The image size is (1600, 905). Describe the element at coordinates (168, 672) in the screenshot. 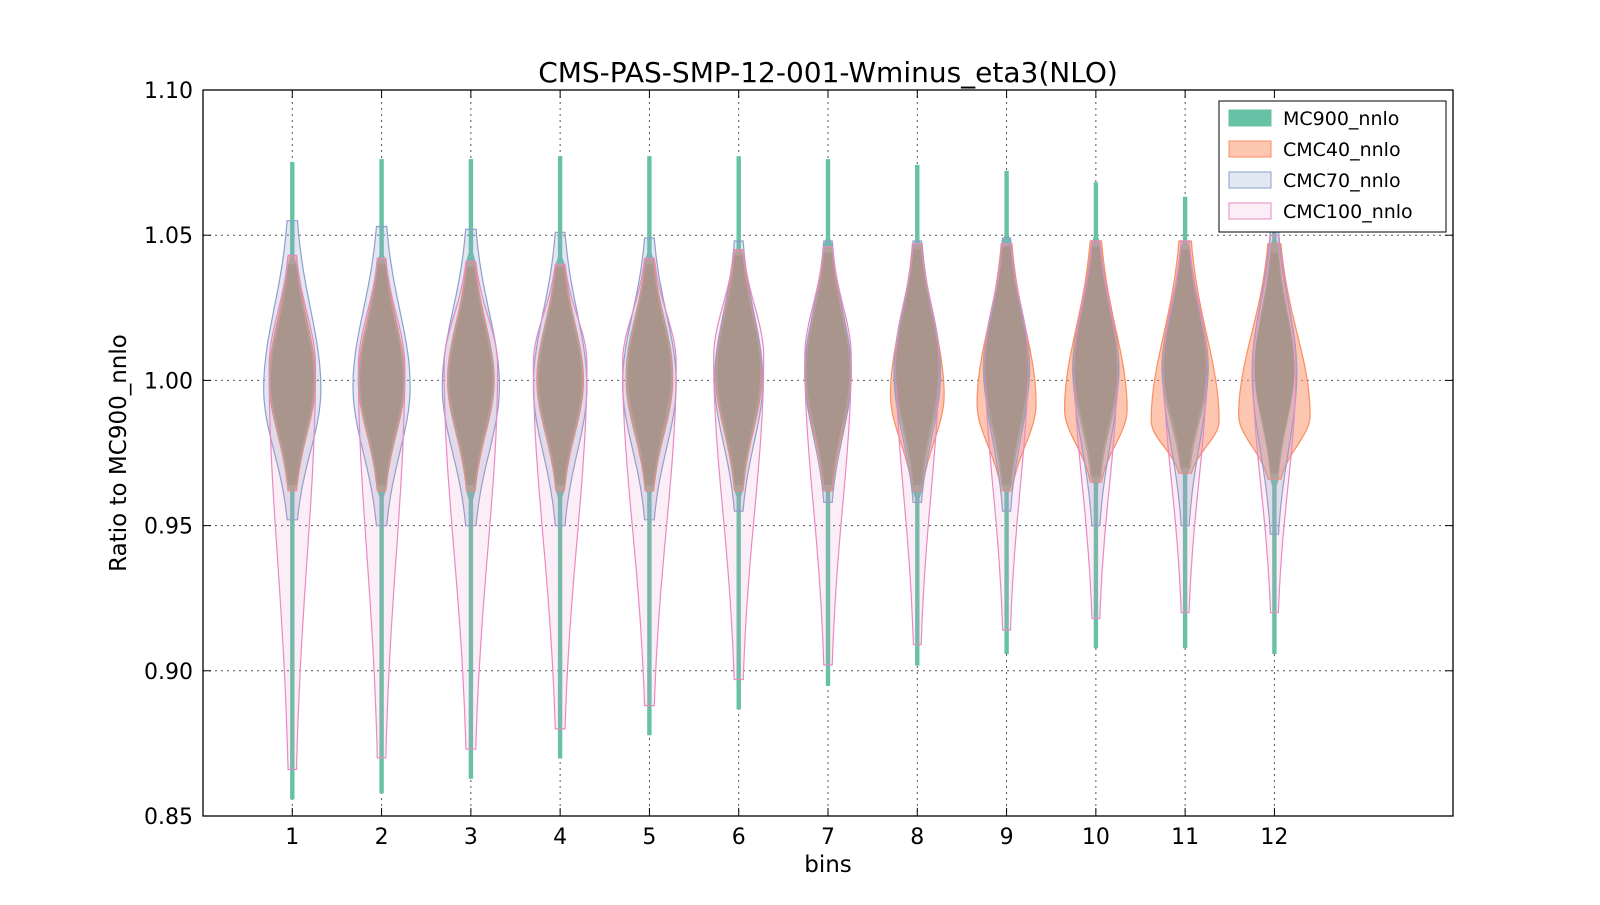

I see `y-tick-label: 0.90` at that location.